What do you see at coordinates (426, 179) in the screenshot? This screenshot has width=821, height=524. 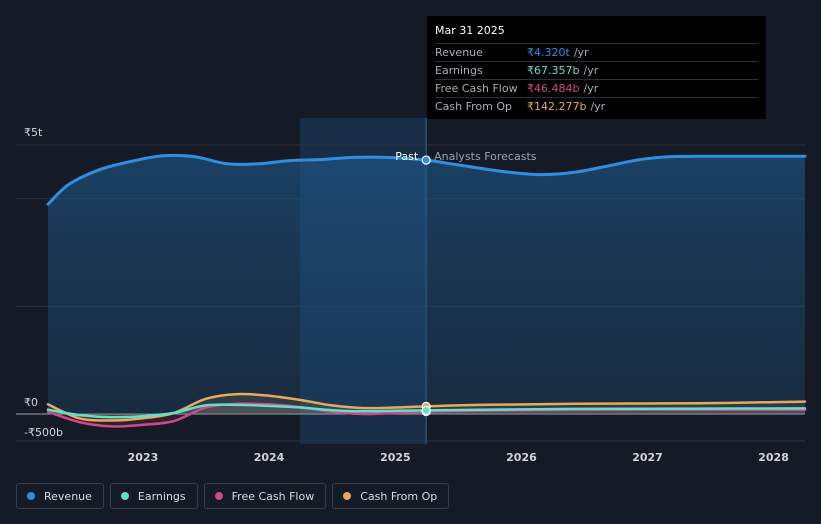 I see `revenue-line` at bounding box center [426, 179].